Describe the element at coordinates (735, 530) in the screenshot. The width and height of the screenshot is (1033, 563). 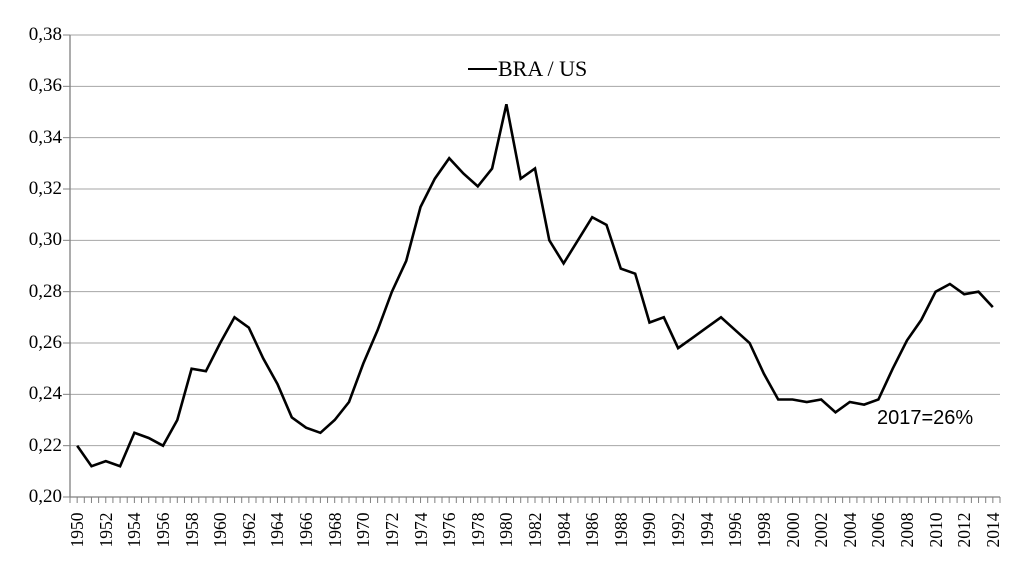
I see `x-axis-tick-label: 1996` at that location.